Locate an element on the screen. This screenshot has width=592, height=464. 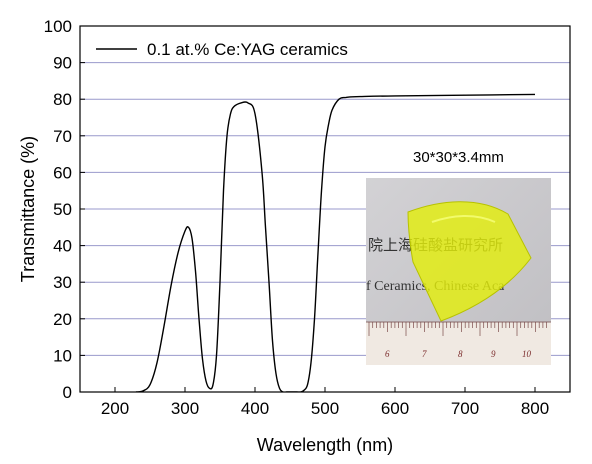
y-axis: 0 10 20 30 40 50 60 70 80 90 100 is located at coordinates (64, 209).